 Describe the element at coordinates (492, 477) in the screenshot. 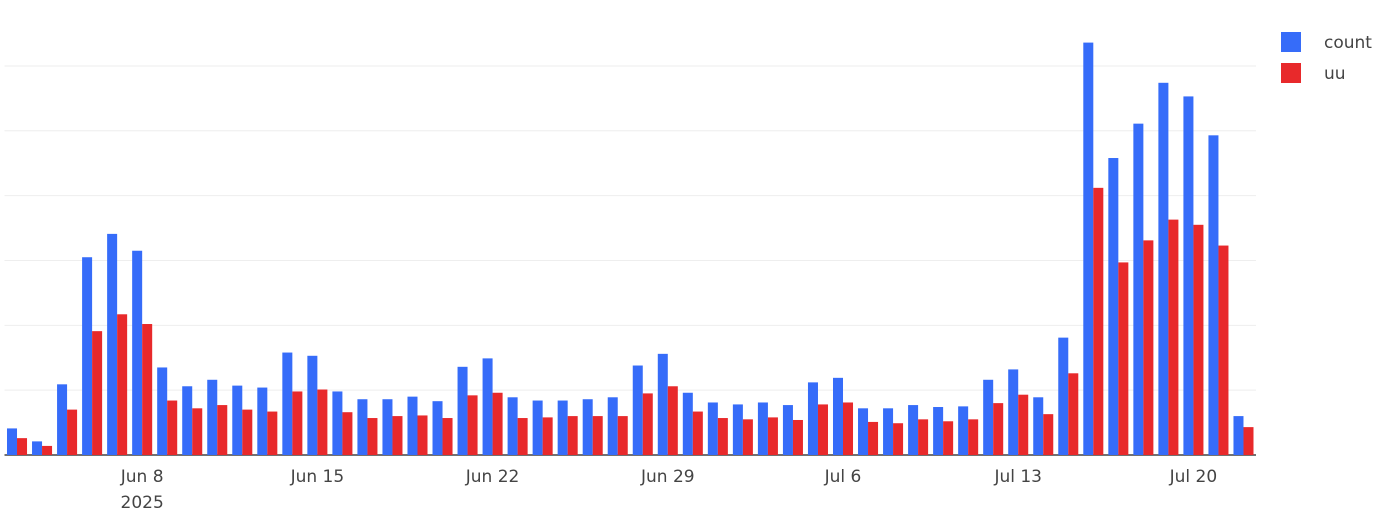

I see `x-tick-label: Jun 22` at that location.